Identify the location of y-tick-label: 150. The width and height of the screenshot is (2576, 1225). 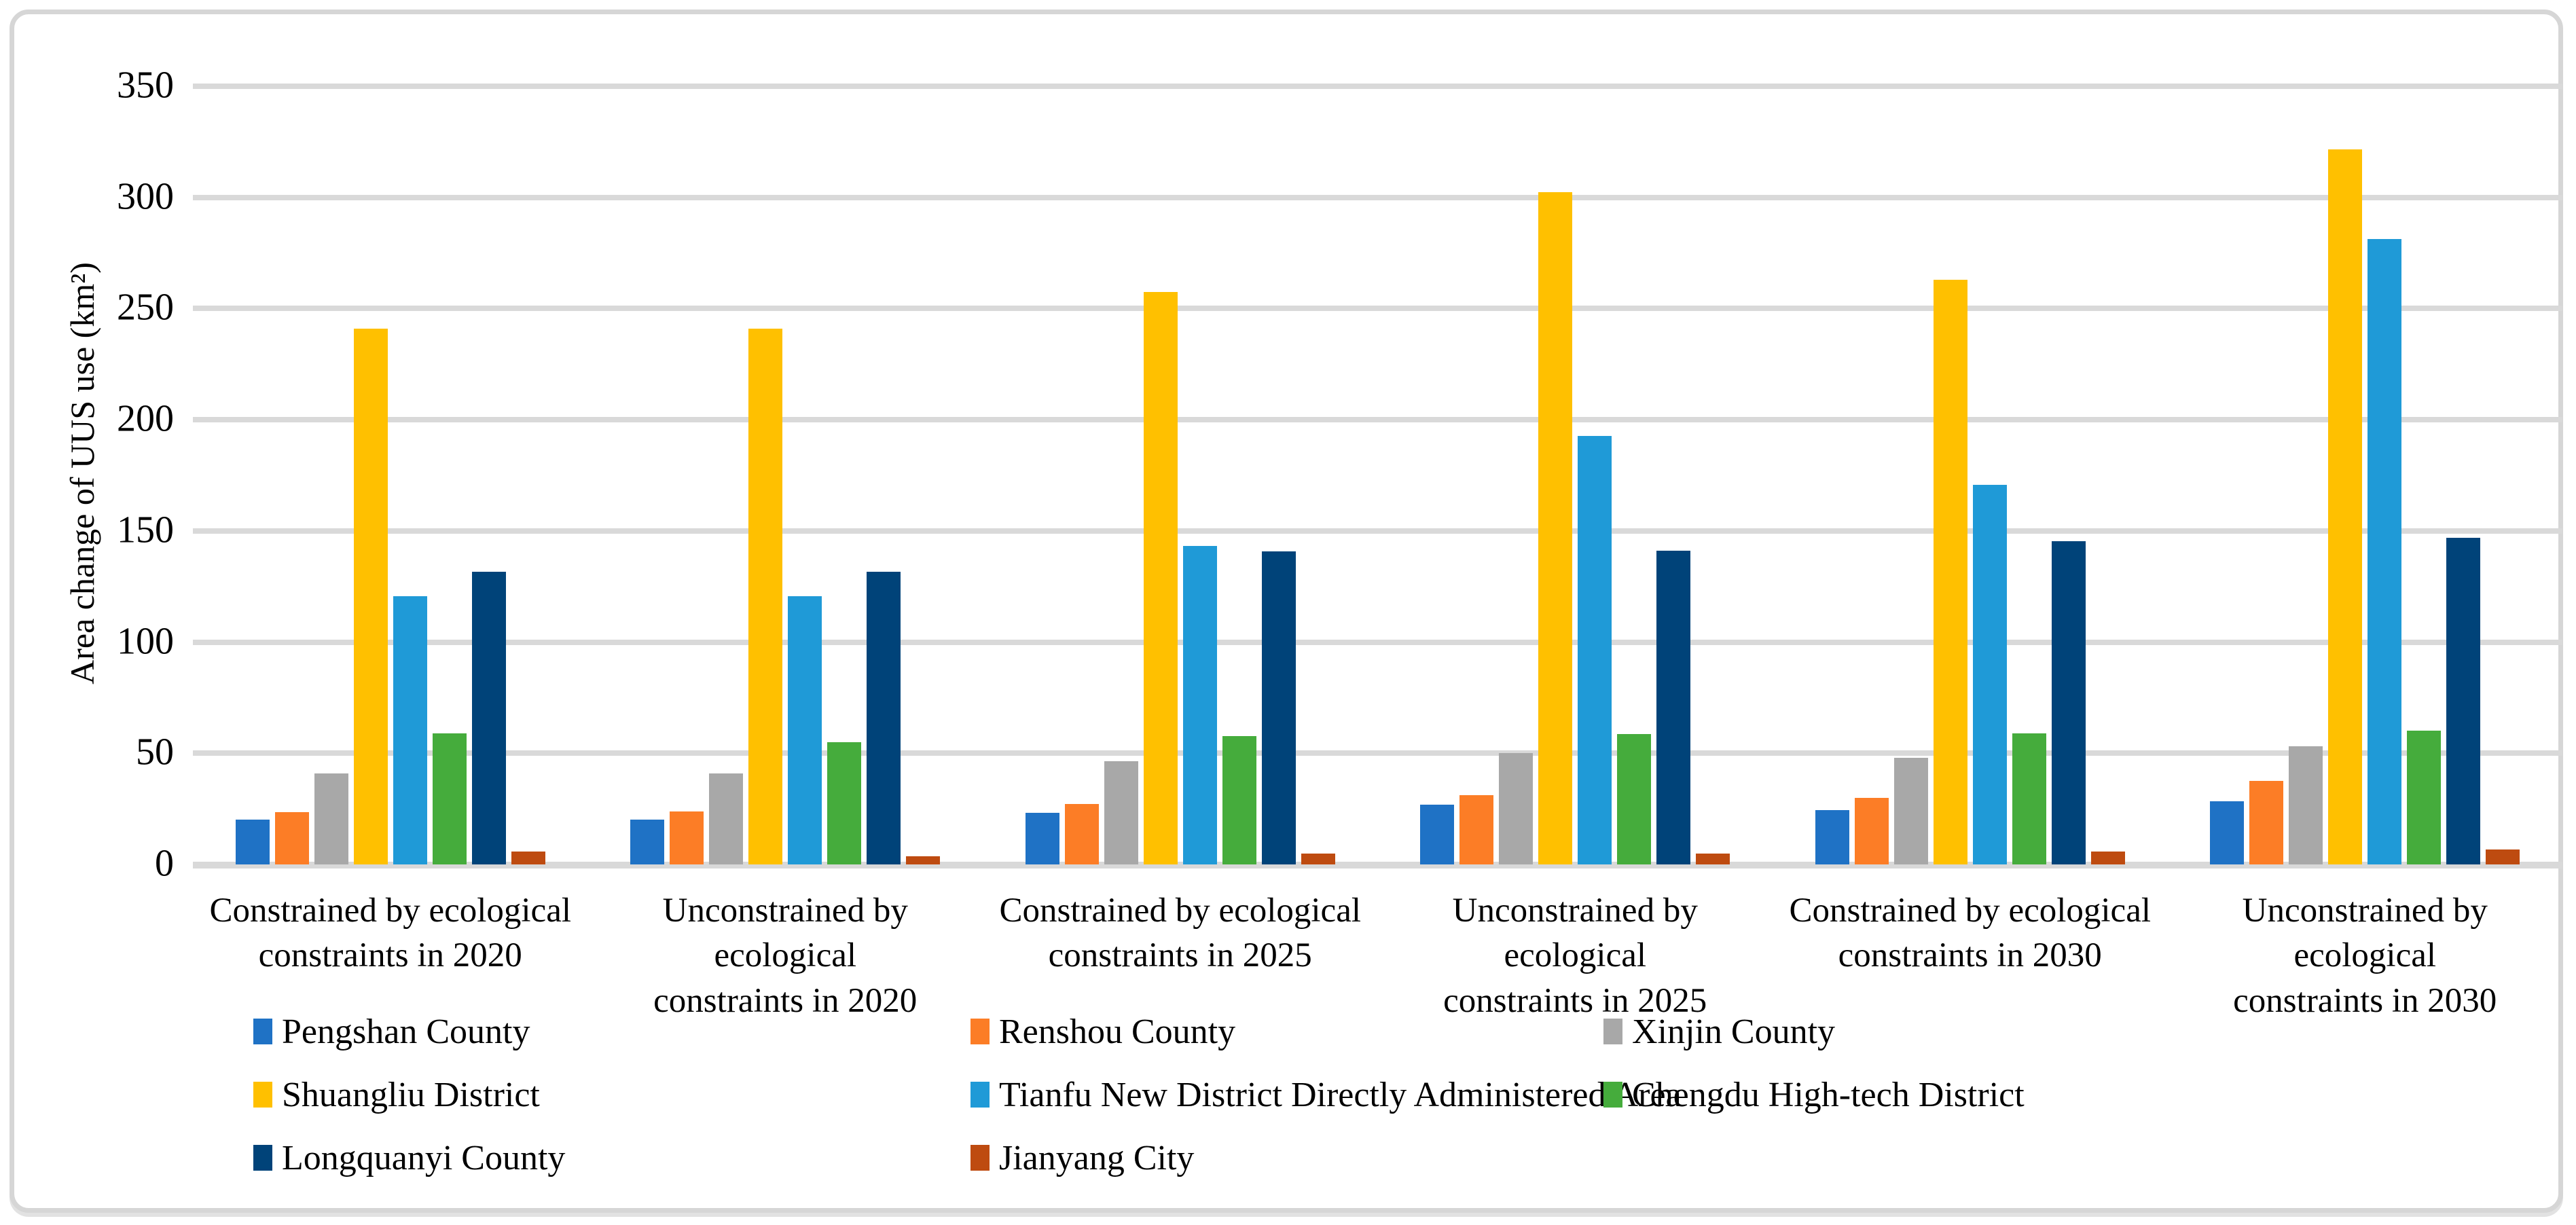
(145, 530).